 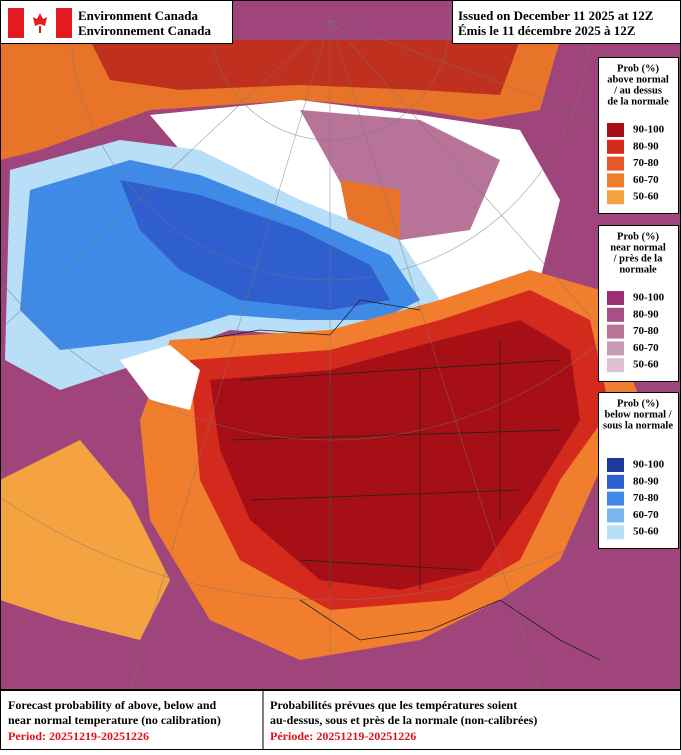 I want to click on issued-box, so click(x=566, y=22).